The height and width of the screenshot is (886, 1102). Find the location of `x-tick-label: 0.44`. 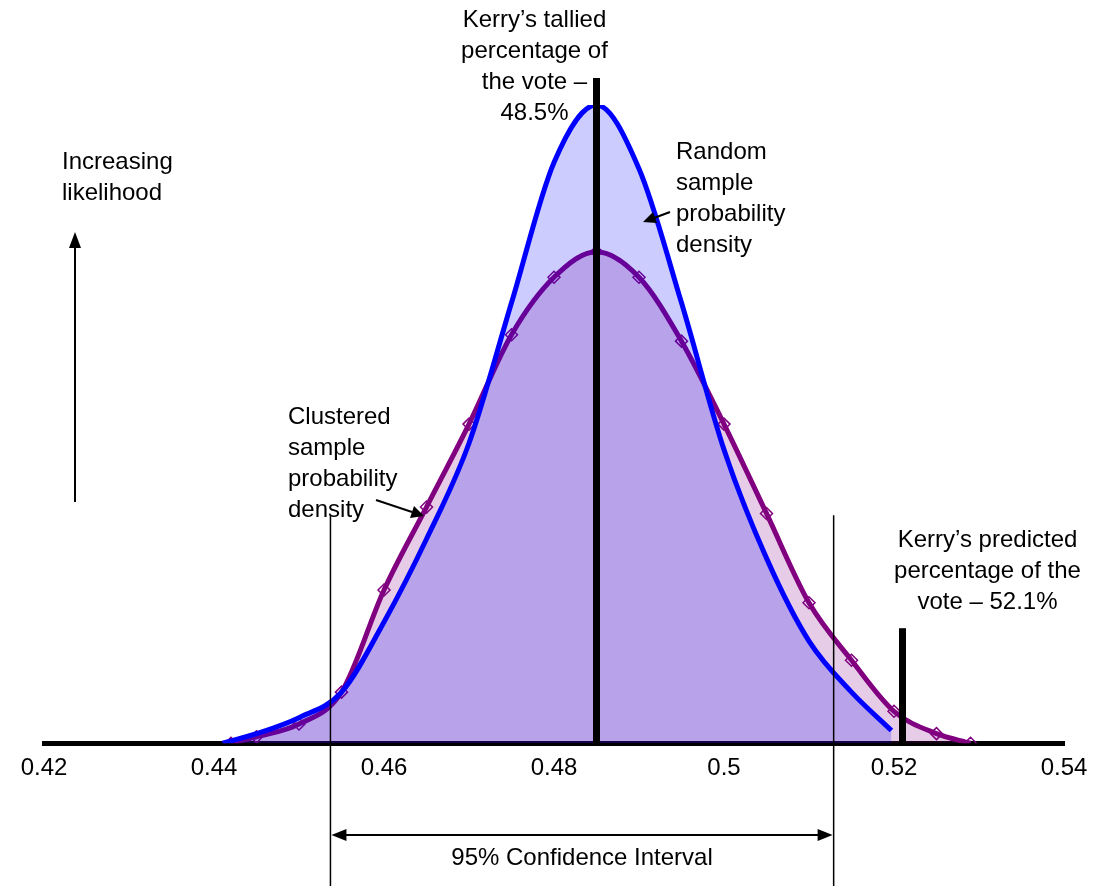

x-tick-label: 0.44 is located at coordinates (214, 767).